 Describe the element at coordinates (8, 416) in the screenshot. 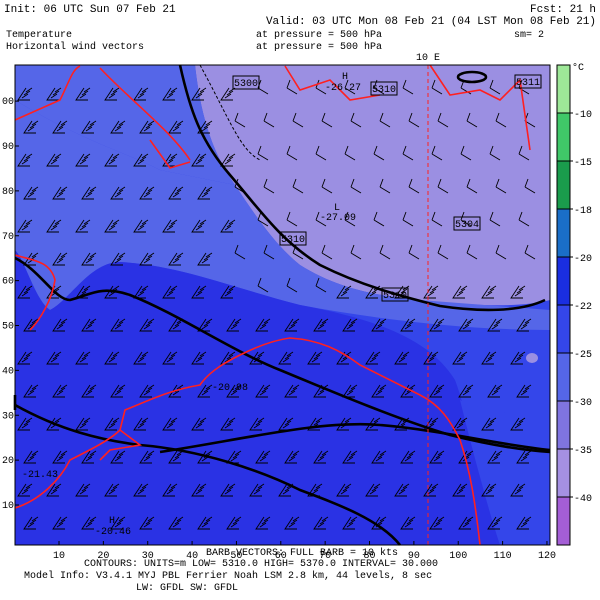

I see `y-tick-label: 30` at that location.